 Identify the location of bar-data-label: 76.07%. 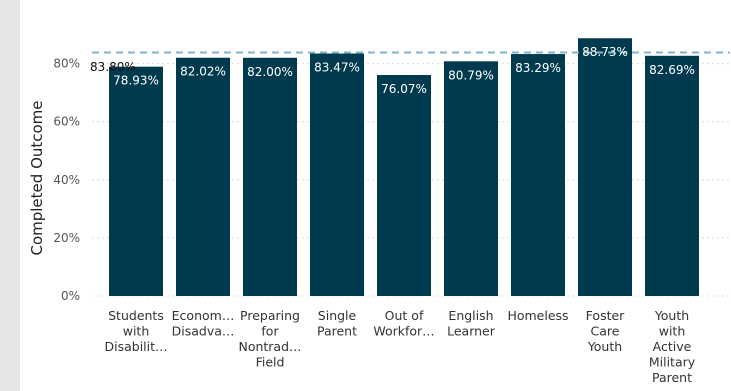
(404, 89).